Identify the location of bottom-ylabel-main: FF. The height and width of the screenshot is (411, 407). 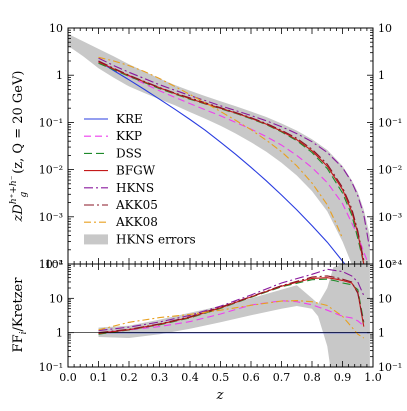
(18, 343).